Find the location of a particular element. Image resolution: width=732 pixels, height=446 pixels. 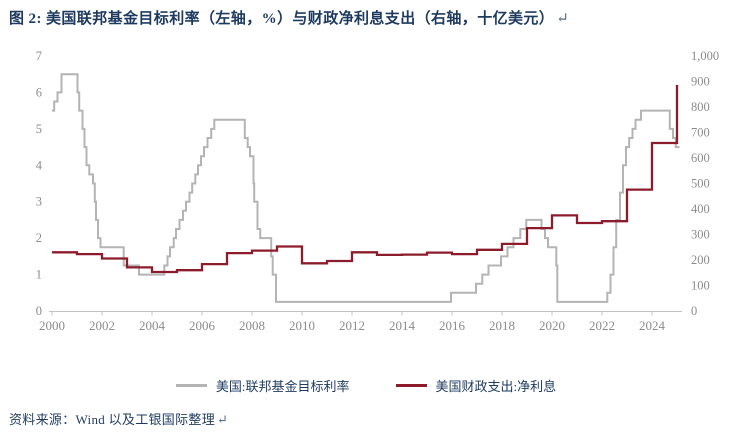

svg-text: 2012 is located at coordinates (352, 325).